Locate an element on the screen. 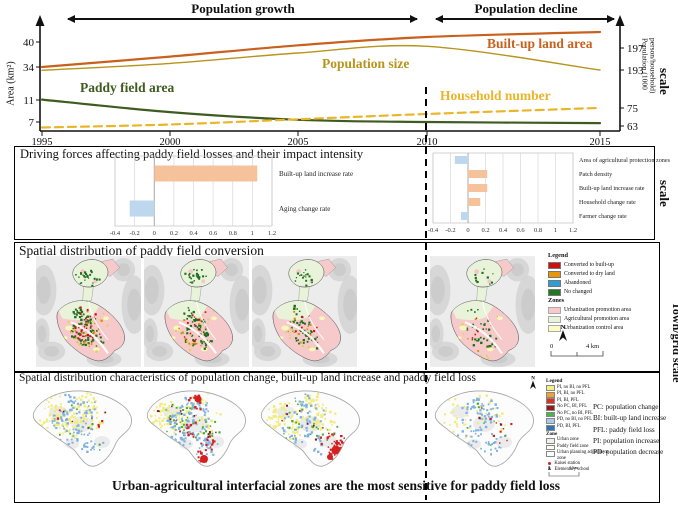  point-item: ♟ Elementary school is located at coordinates (582, 470).